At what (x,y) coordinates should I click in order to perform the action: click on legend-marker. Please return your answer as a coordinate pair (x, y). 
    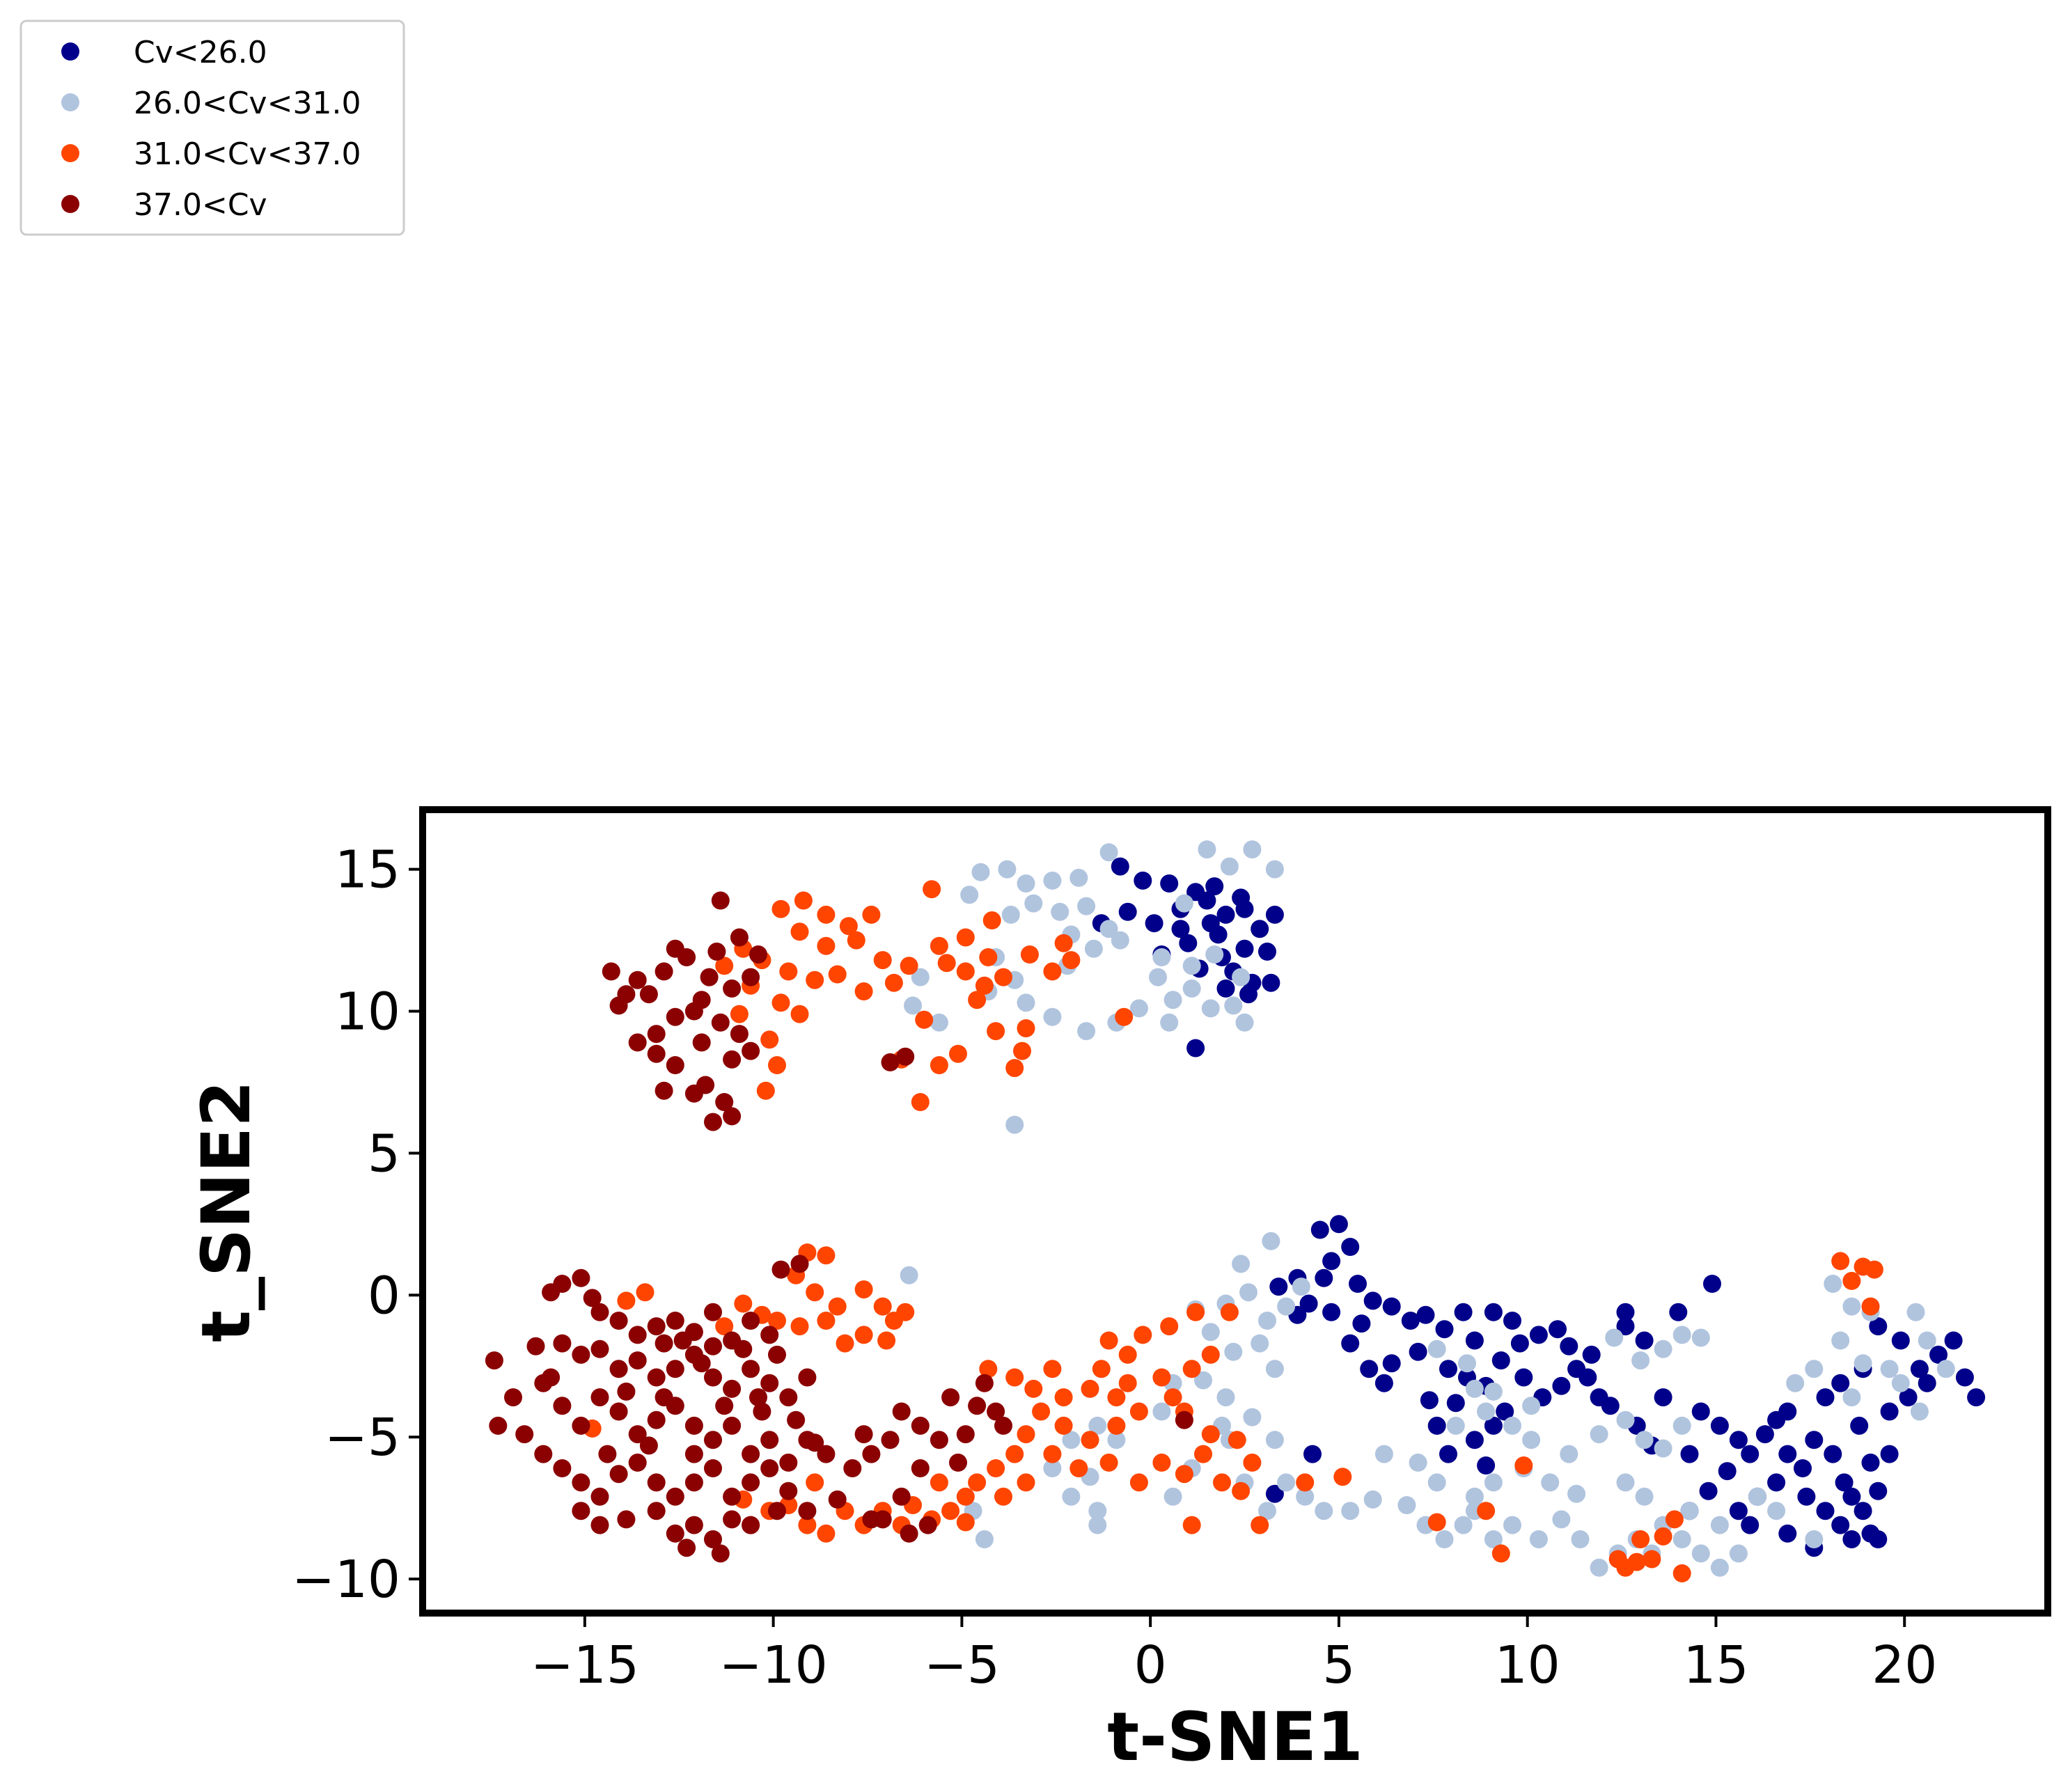
    Looking at the image, I should click on (70, 102).